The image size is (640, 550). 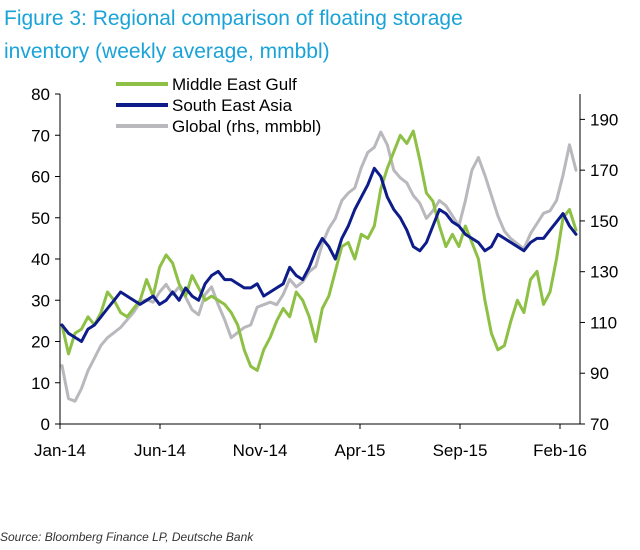 I want to click on x-tick-label: Feb-16, so click(x=560, y=450).